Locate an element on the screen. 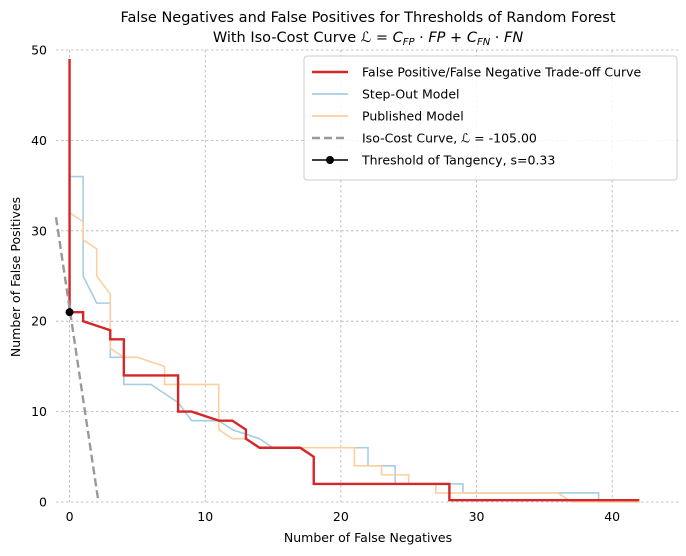 This screenshot has width=686, height=556. x-tick-label: 30 is located at coordinates (477, 516).